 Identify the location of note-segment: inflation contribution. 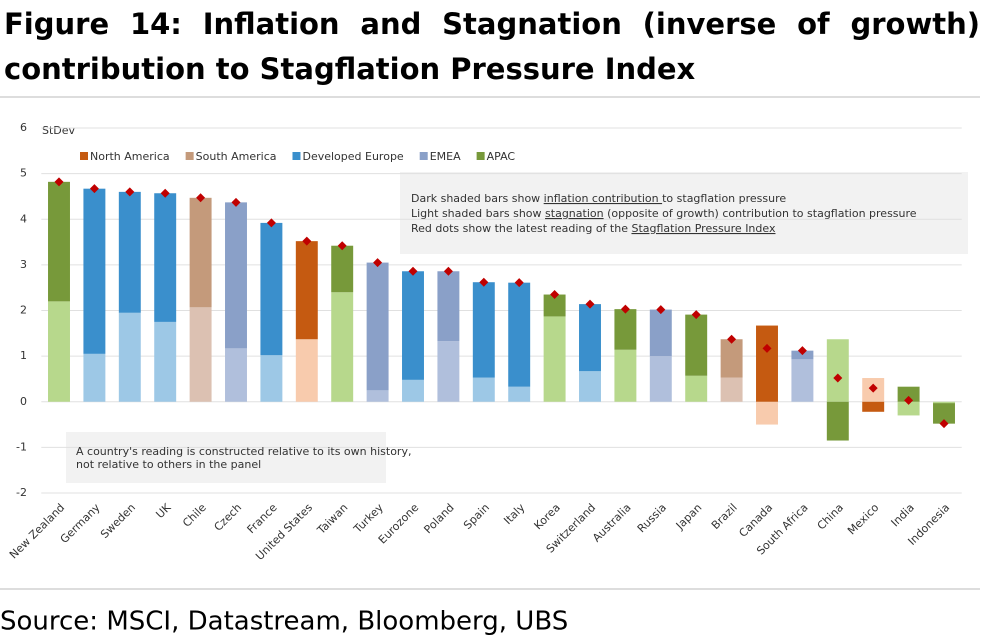
(603, 198).